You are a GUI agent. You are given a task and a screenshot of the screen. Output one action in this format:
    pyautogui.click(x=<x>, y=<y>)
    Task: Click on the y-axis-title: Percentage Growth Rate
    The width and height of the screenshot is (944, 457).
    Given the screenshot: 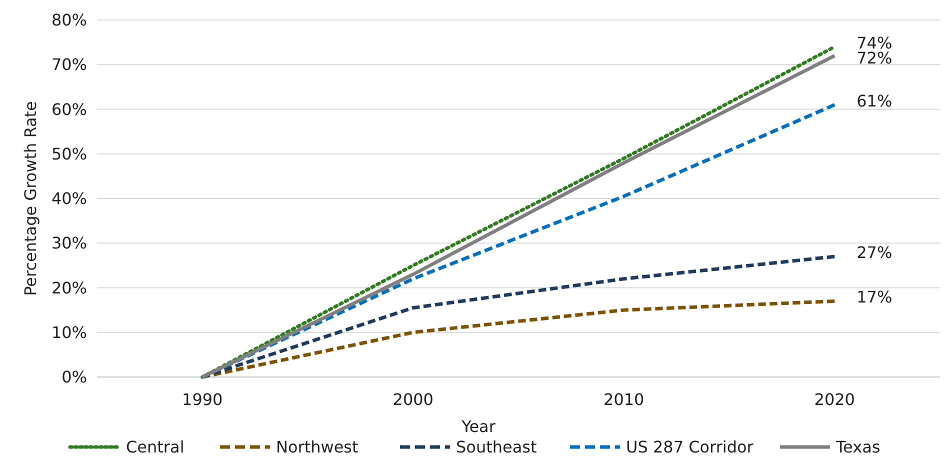 What is the action you would take?
    pyautogui.click(x=30, y=198)
    